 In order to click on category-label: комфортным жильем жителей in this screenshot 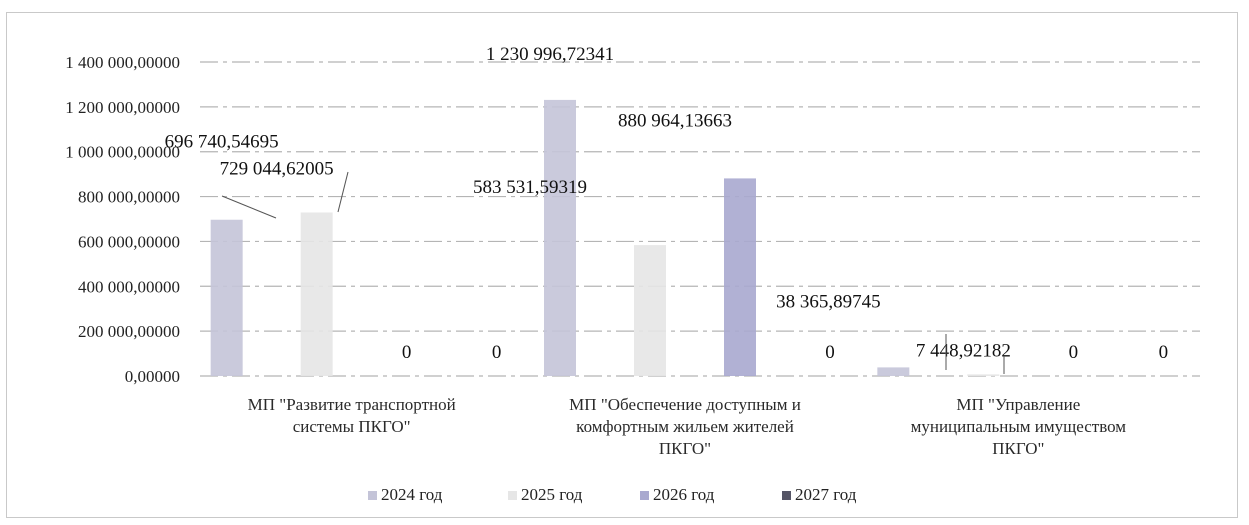, I will do `click(685, 426)`.